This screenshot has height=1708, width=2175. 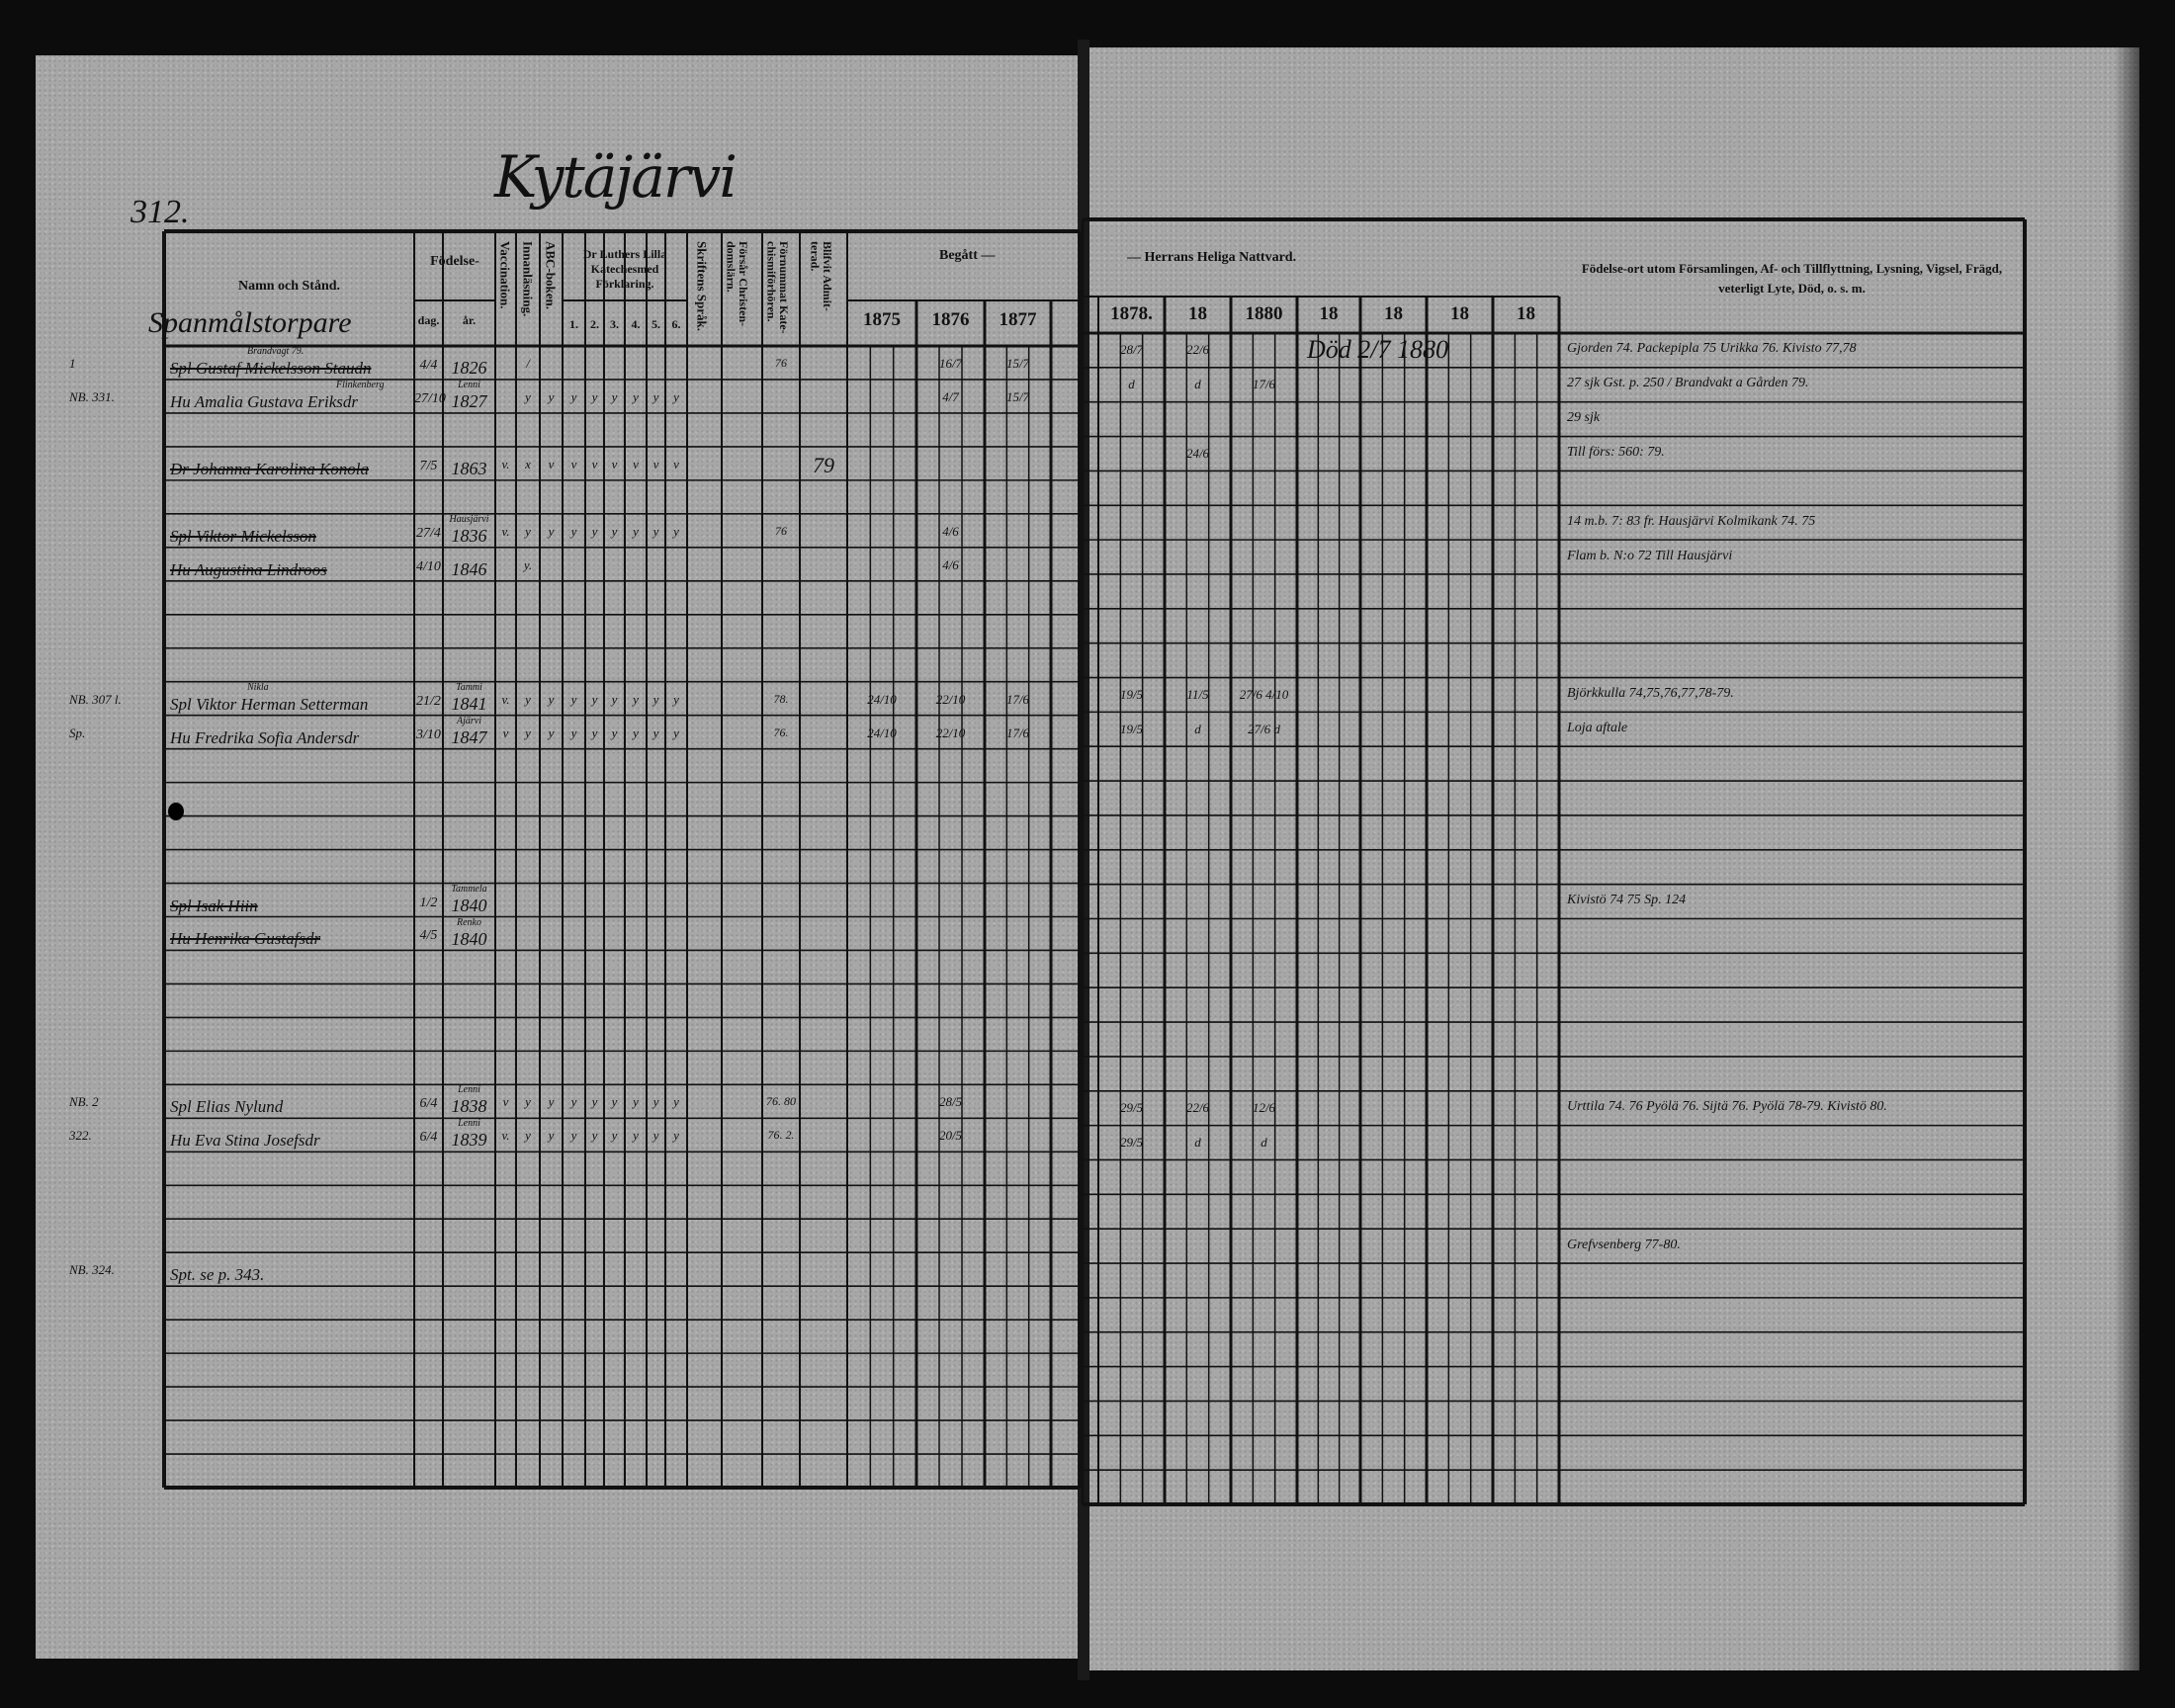 I want to click on communion-date: 28/7, so click(x=1132, y=350).